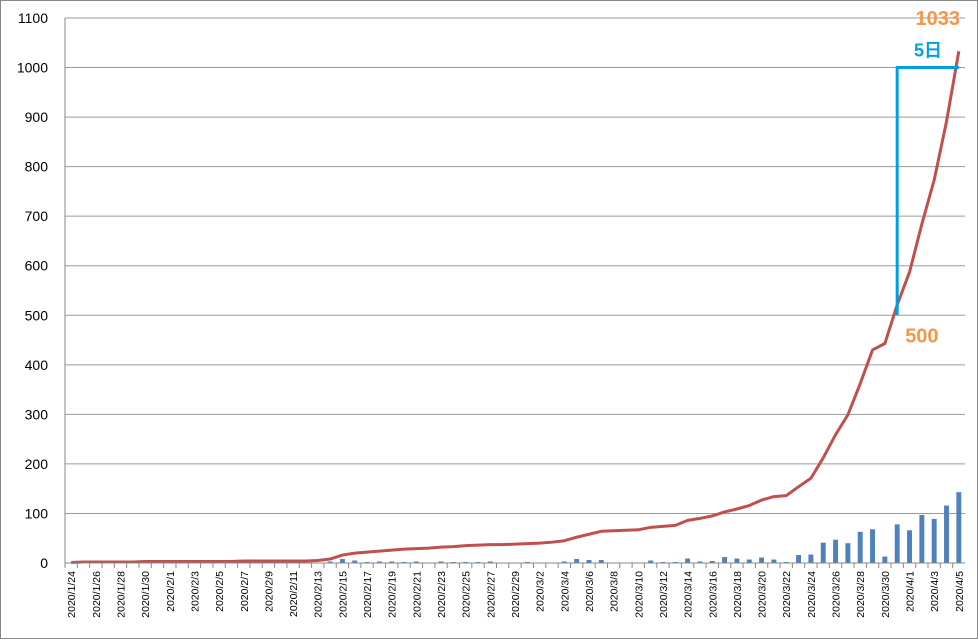  I want to click on y-tick-label: 0, so click(44, 563).